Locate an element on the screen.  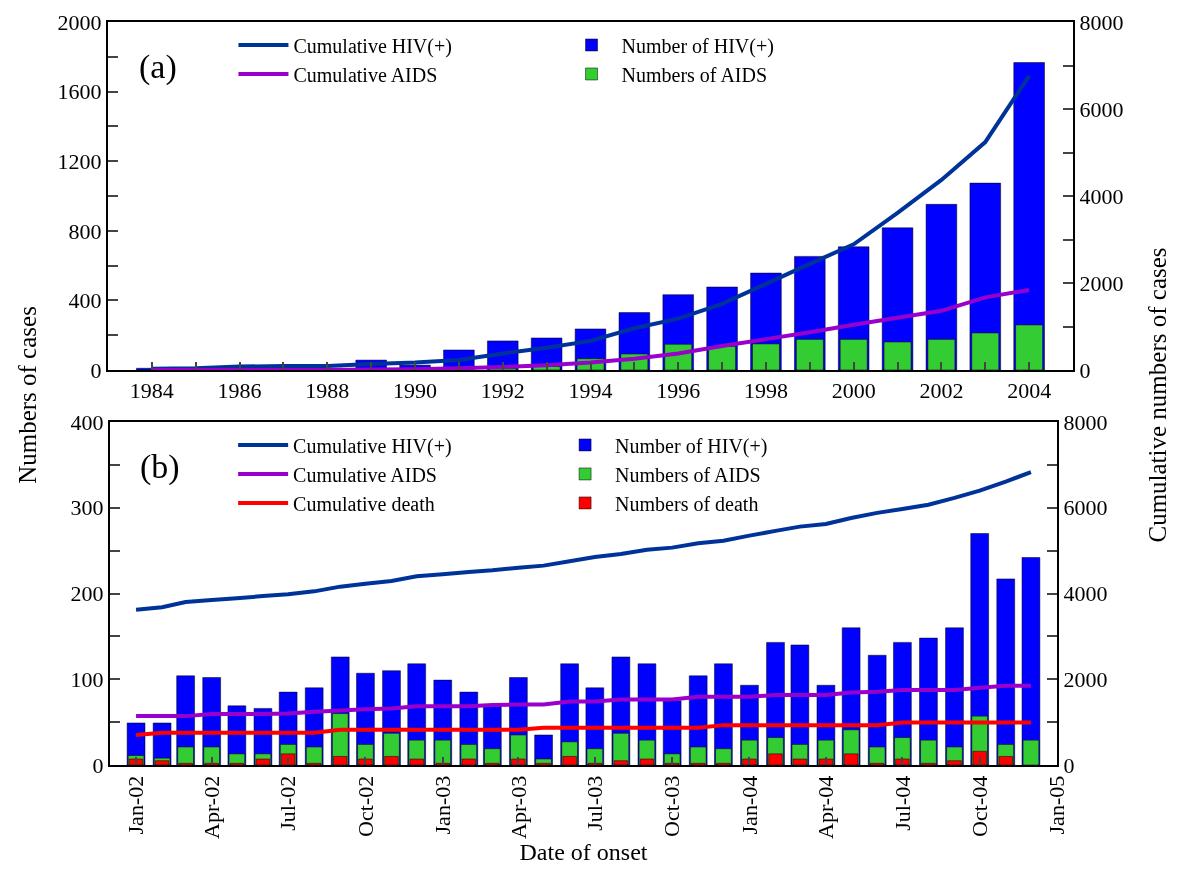
x-tick-label: Jul-04 is located at coordinates (902, 803).